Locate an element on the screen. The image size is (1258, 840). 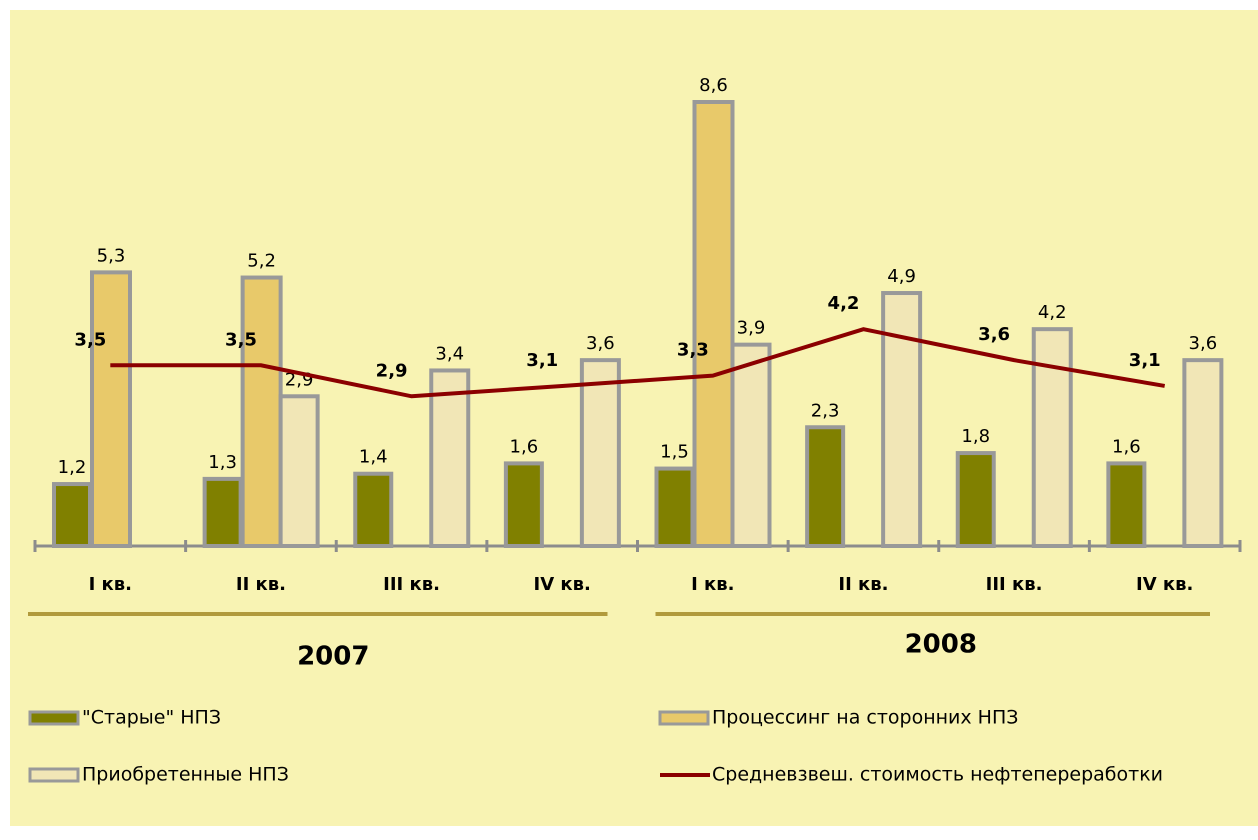
data-label: 5,3 is located at coordinates (111, 255).